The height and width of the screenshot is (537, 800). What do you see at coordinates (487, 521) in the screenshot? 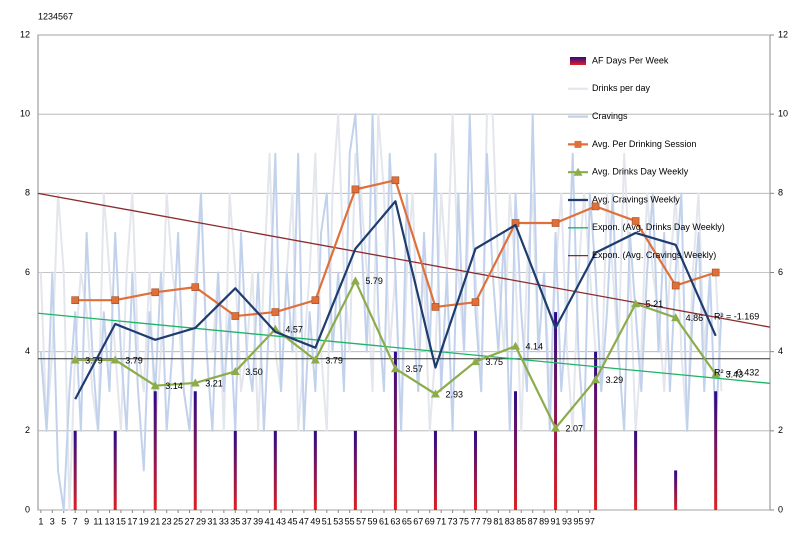
I see `x-tick-label: 79` at bounding box center [487, 521].